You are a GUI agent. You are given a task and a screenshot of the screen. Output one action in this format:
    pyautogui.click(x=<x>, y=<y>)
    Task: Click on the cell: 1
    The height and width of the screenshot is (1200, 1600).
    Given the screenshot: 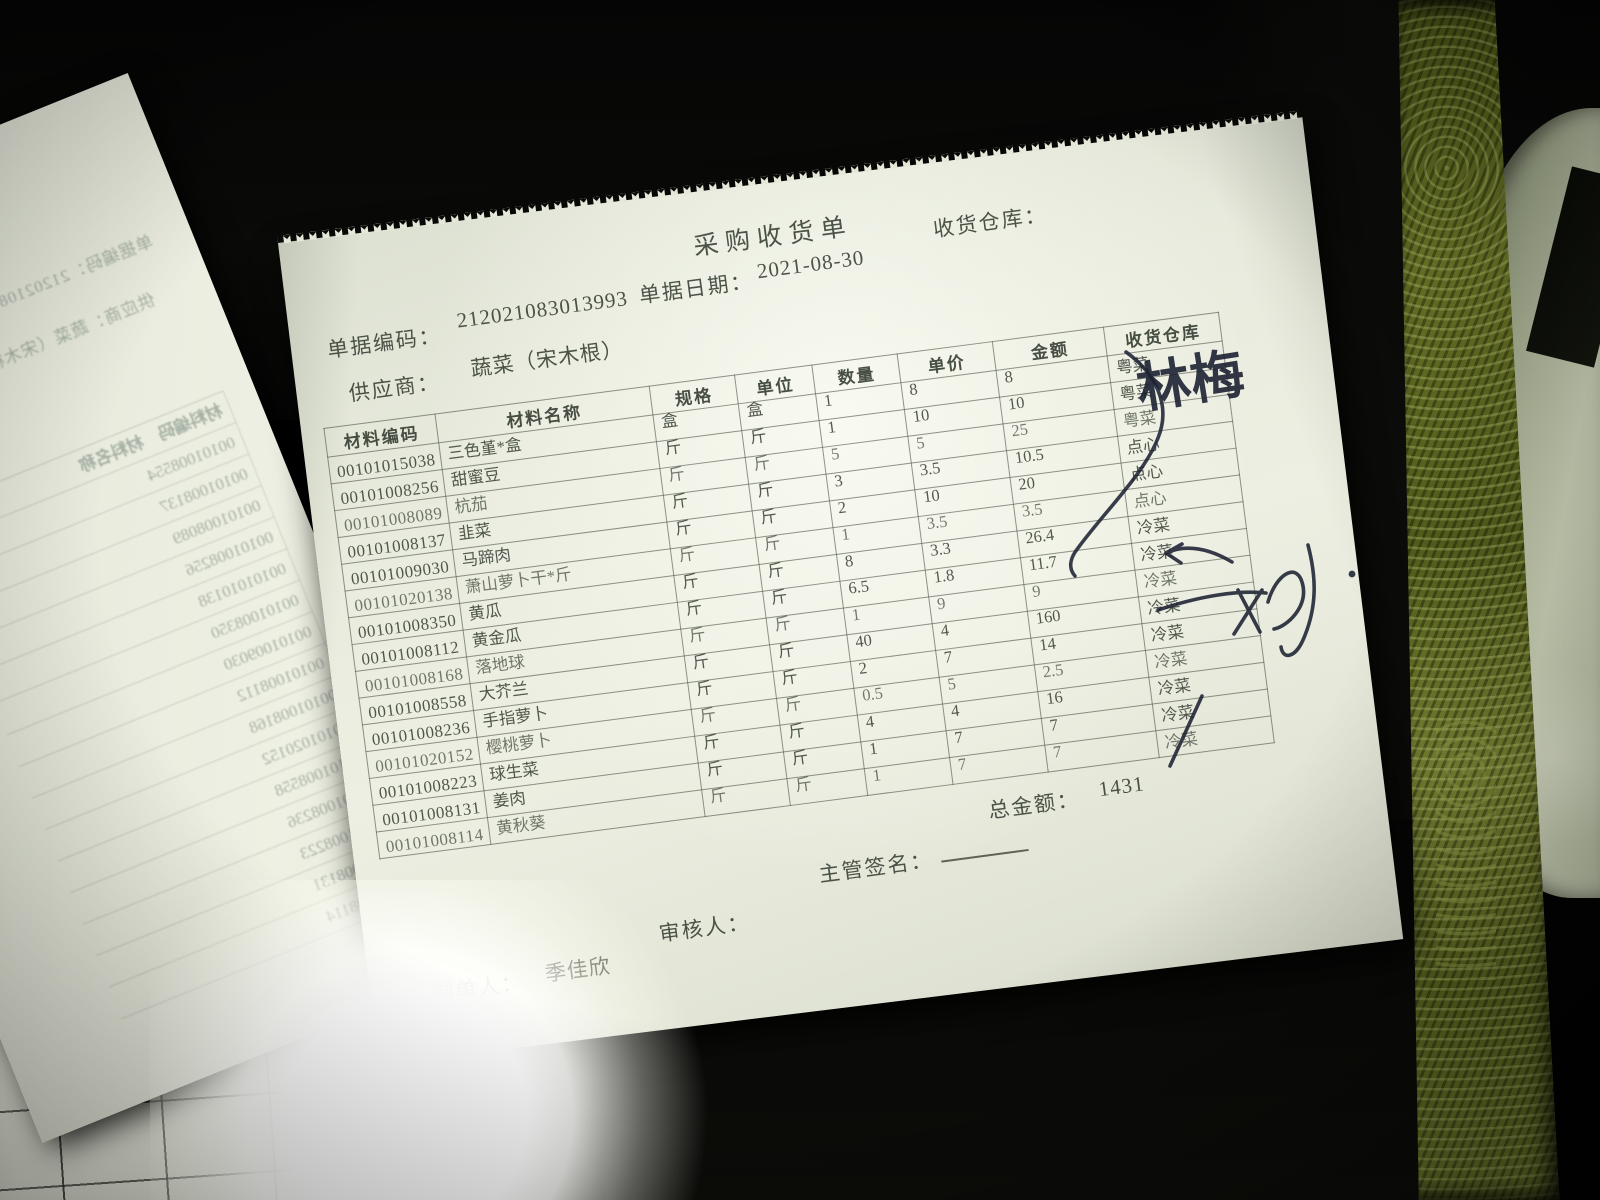 What is the action you would take?
    pyautogui.click(x=909, y=776)
    